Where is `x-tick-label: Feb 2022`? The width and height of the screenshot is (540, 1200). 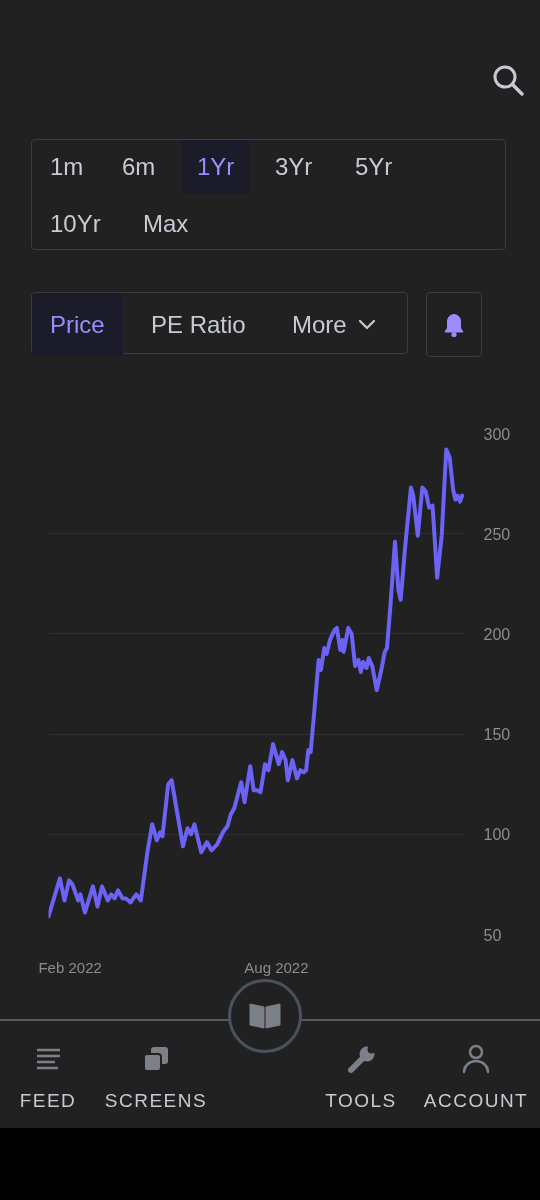 x-tick-label: Feb 2022 is located at coordinates (70, 967).